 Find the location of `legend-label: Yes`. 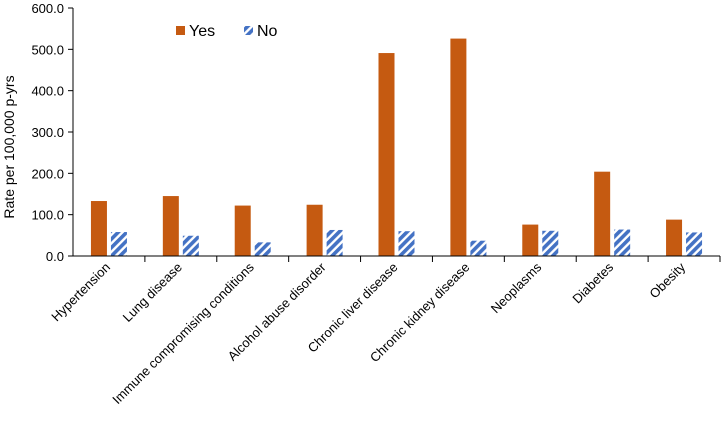

legend-label: Yes is located at coordinates (202, 31).